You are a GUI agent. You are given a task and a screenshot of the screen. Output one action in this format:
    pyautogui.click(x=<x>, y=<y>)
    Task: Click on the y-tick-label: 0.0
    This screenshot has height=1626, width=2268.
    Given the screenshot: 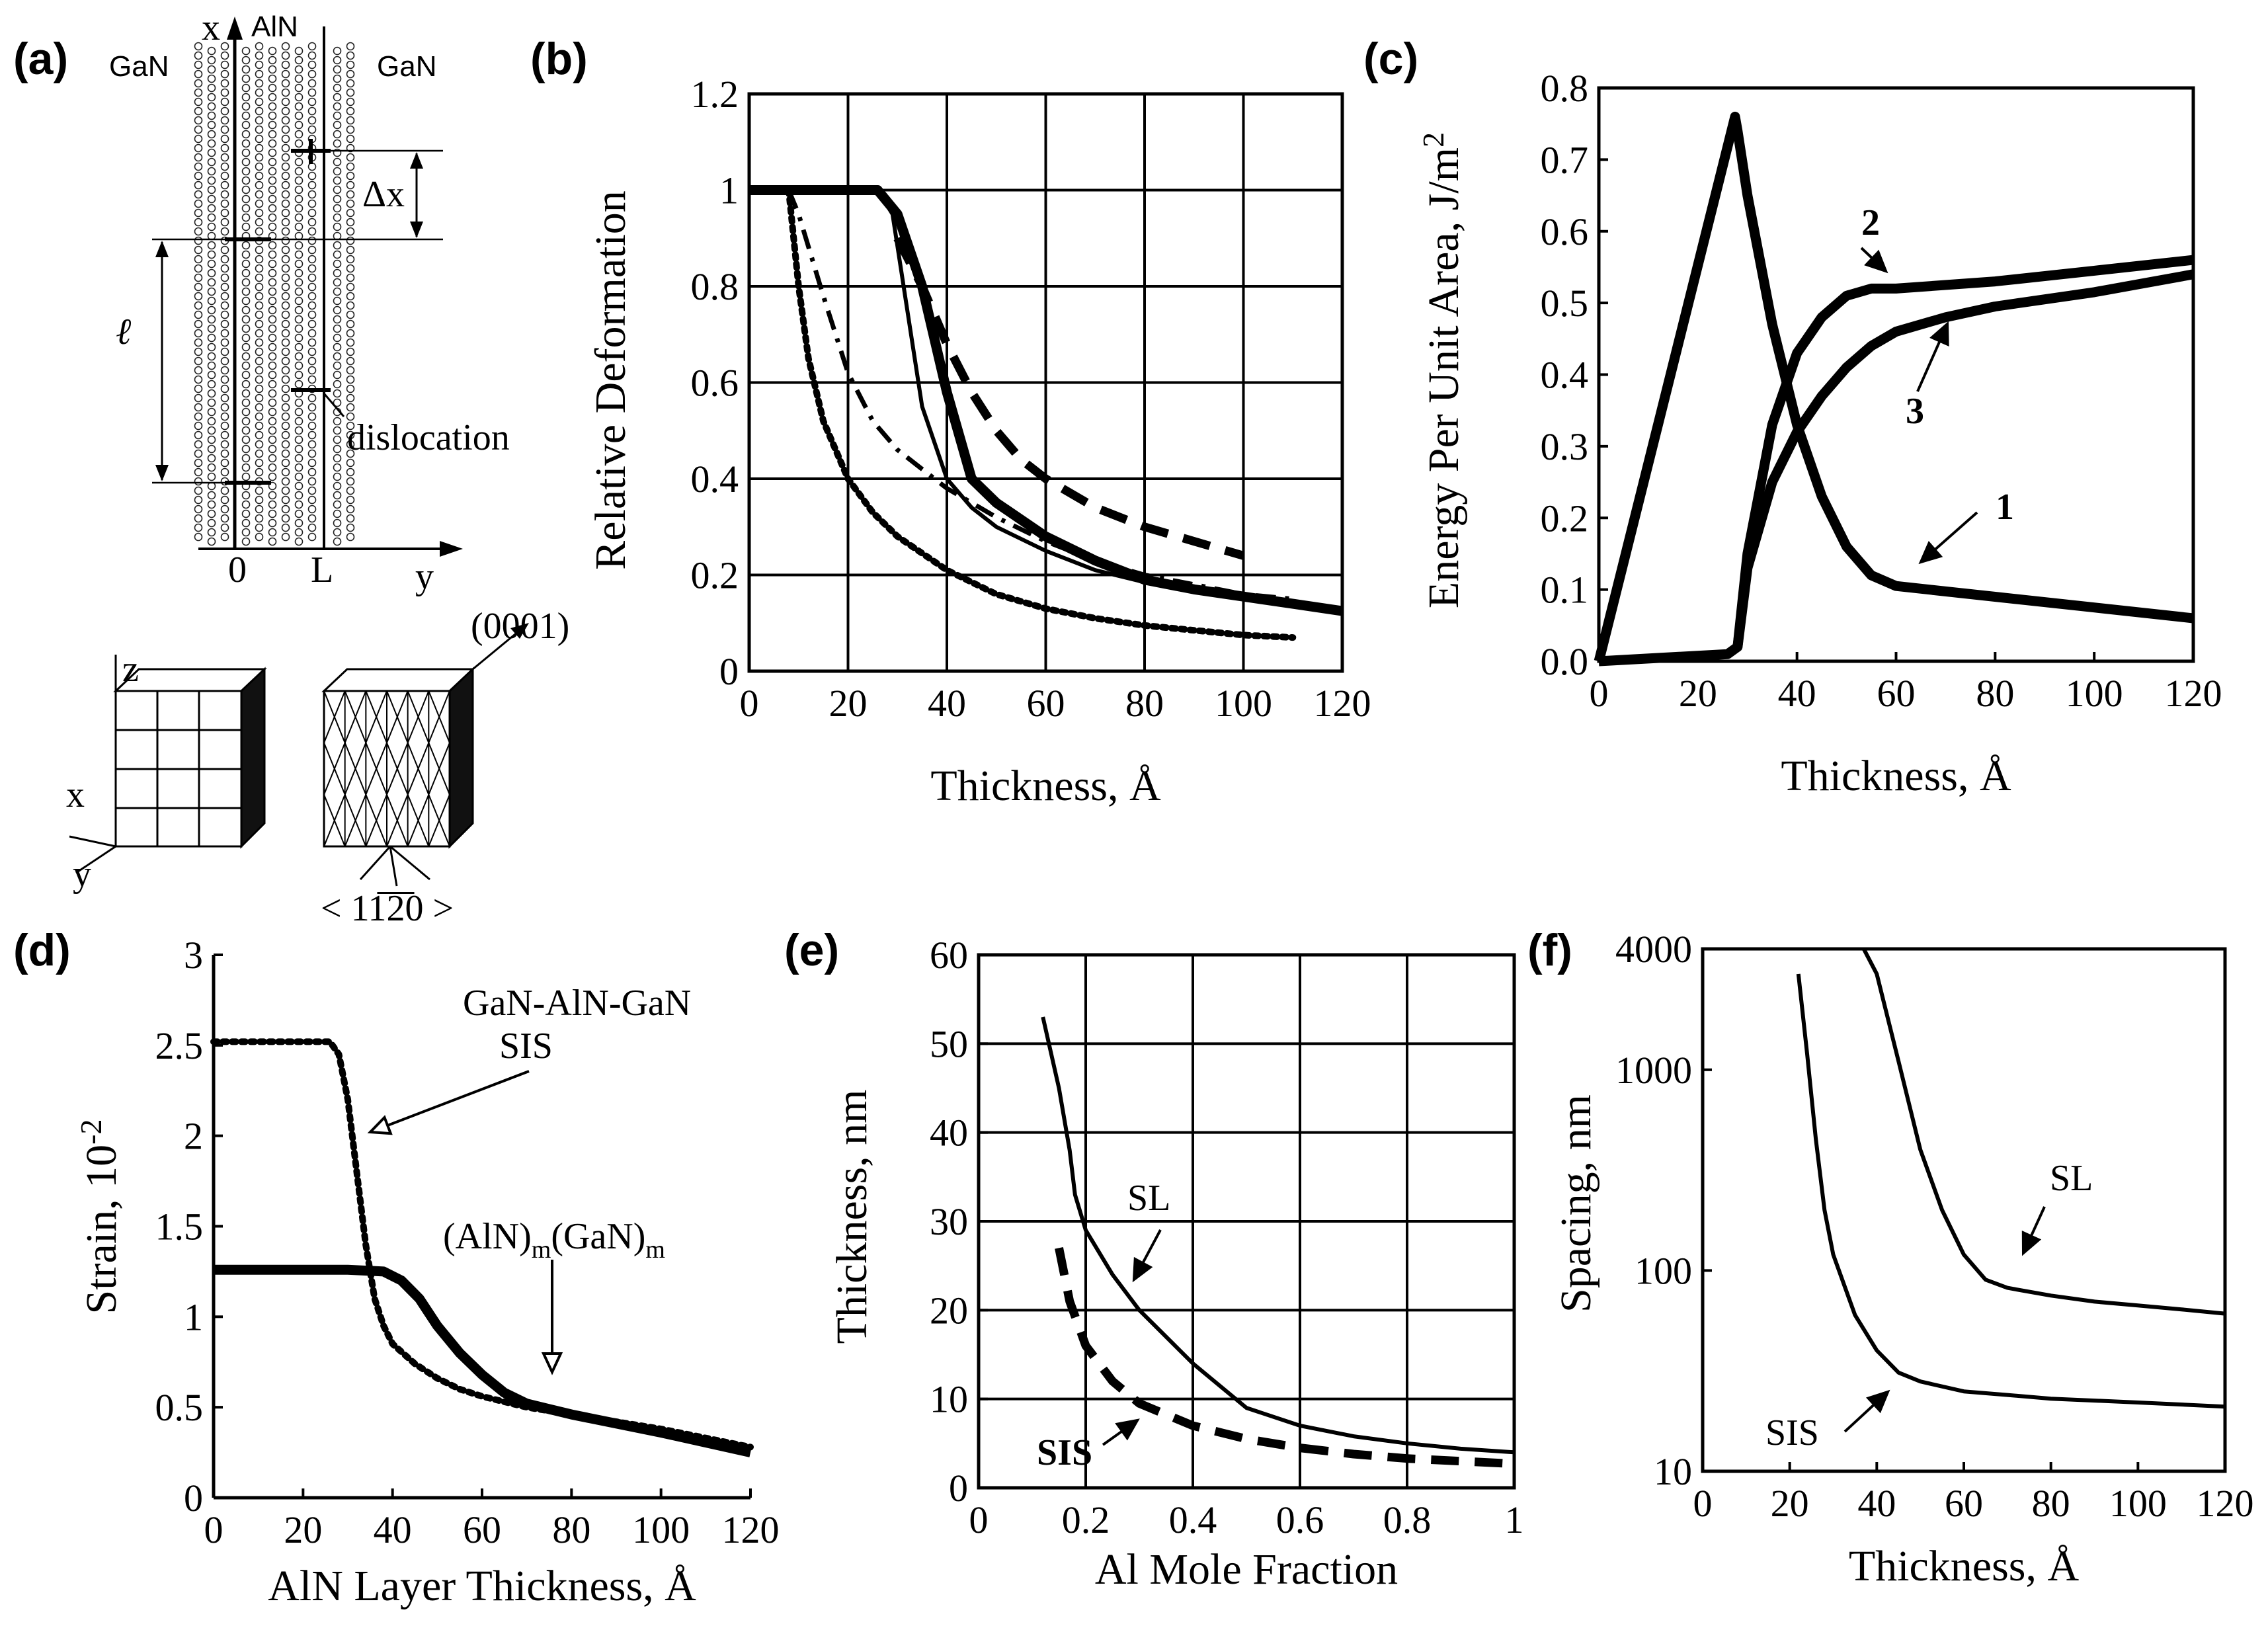 What is the action you would take?
    pyautogui.click(x=1565, y=661)
    